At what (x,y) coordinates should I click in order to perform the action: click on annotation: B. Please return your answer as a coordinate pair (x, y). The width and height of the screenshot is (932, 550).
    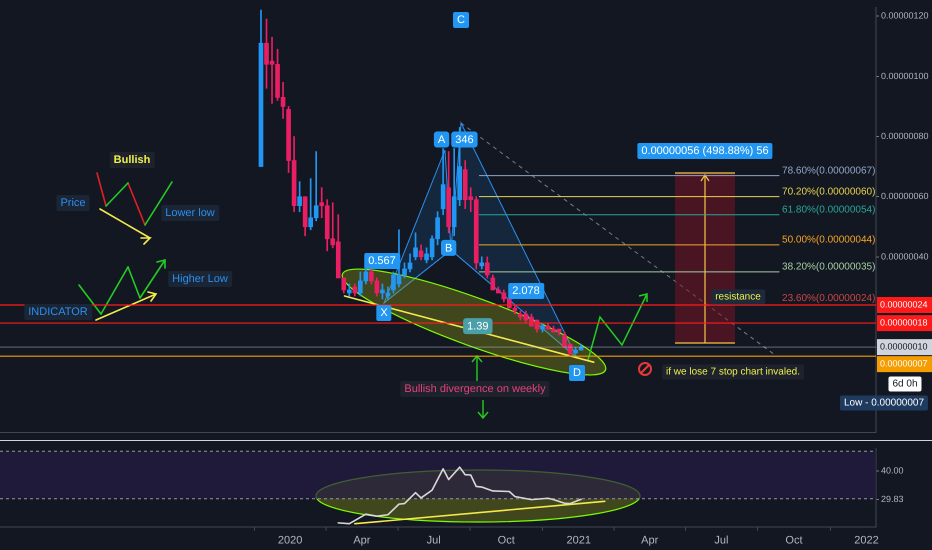
    Looking at the image, I should click on (448, 248).